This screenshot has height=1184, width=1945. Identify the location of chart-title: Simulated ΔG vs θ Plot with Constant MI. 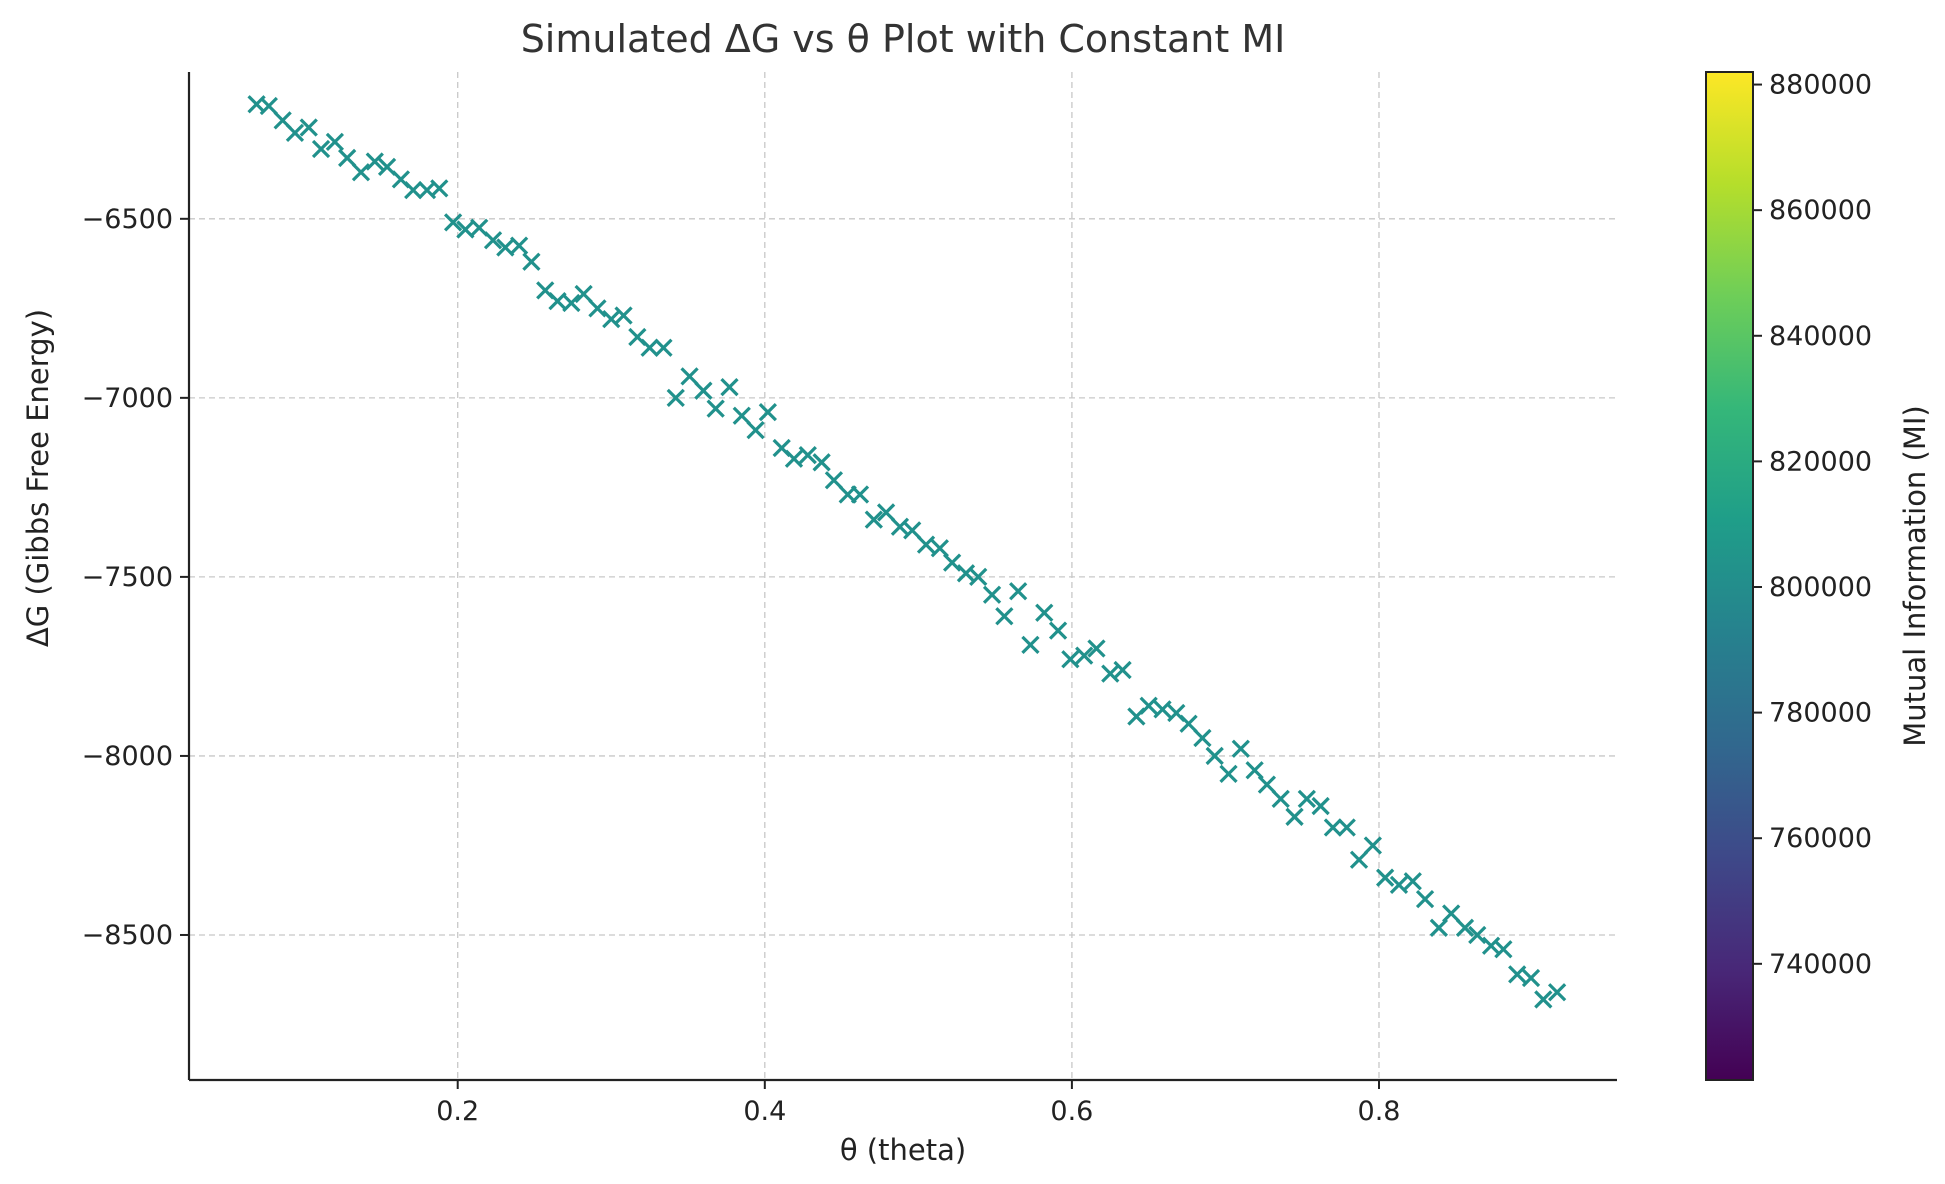
(903, 39).